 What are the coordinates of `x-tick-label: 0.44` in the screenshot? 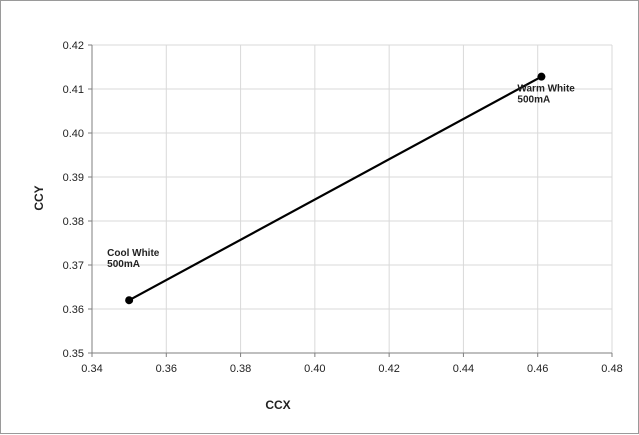 It's located at (463, 369).